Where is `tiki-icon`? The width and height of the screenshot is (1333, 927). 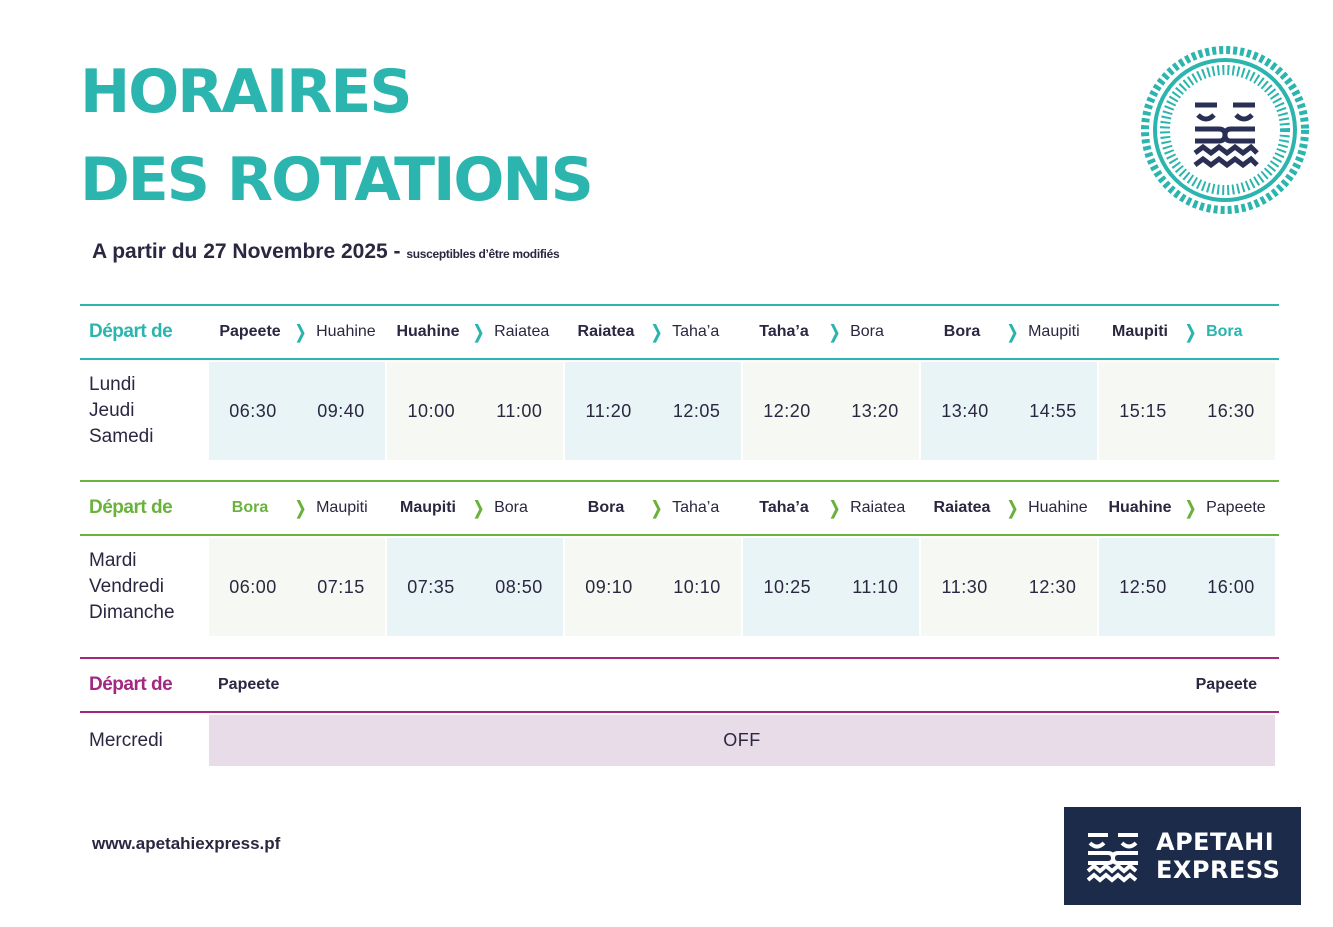 tiki-icon is located at coordinates (1112, 858).